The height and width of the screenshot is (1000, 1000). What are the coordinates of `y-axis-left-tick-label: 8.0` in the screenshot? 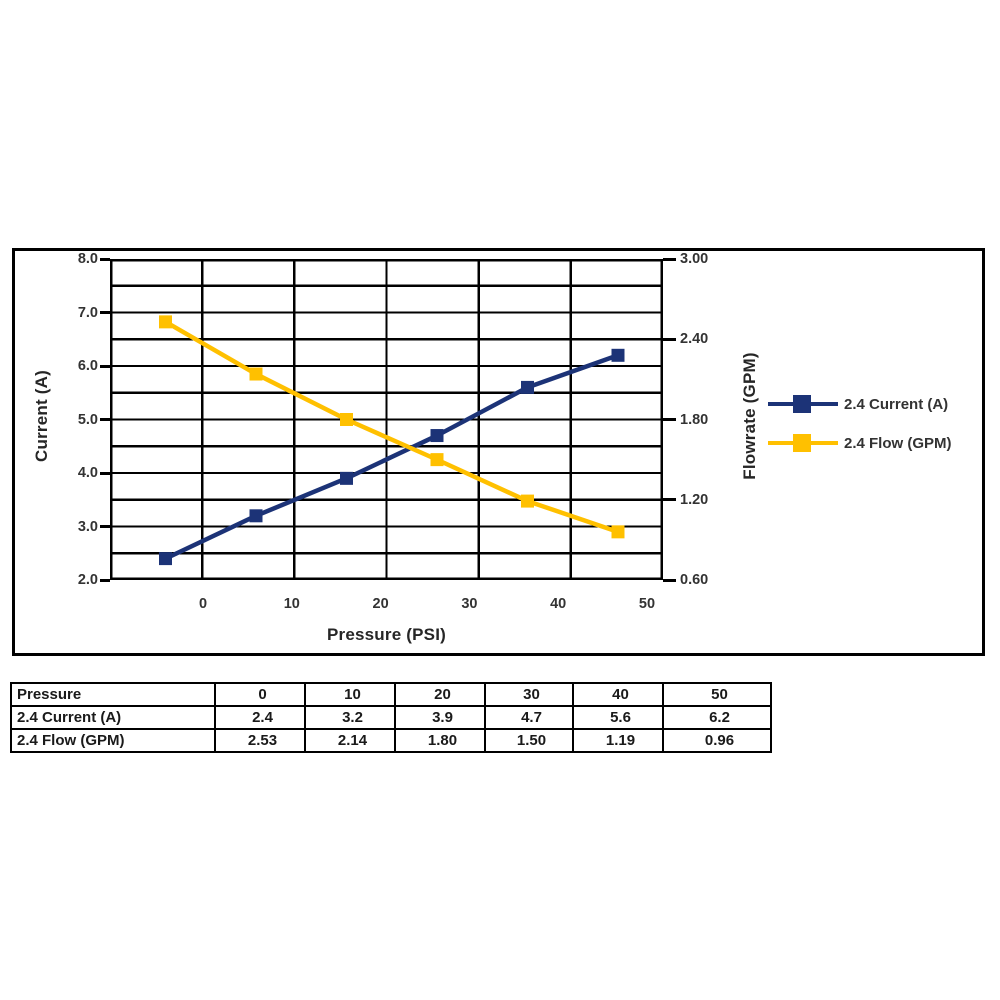 It's located at (87, 259).